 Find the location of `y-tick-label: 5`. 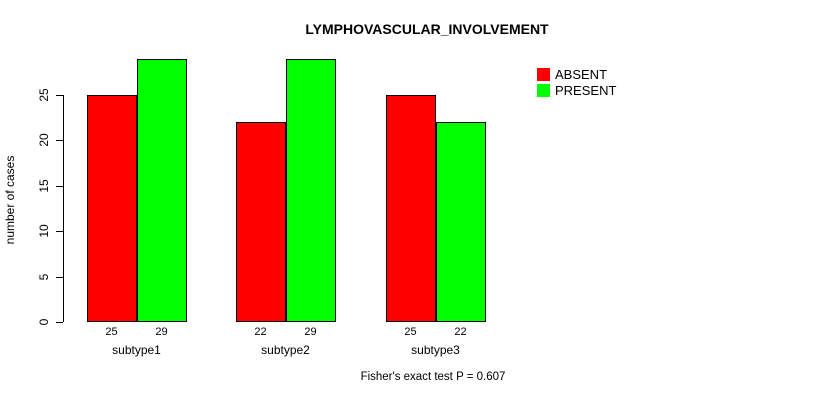

y-tick-label: 5 is located at coordinates (44, 276).